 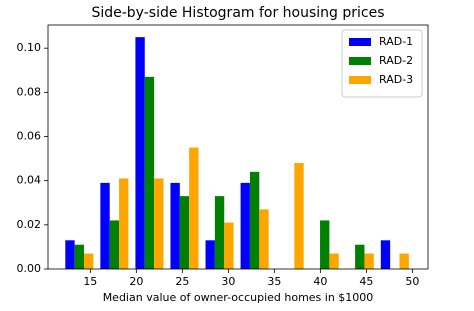 What do you see at coordinates (29, 47) in the screenshot?
I see `y-tick-label: 0.10` at bounding box center [29, 47].